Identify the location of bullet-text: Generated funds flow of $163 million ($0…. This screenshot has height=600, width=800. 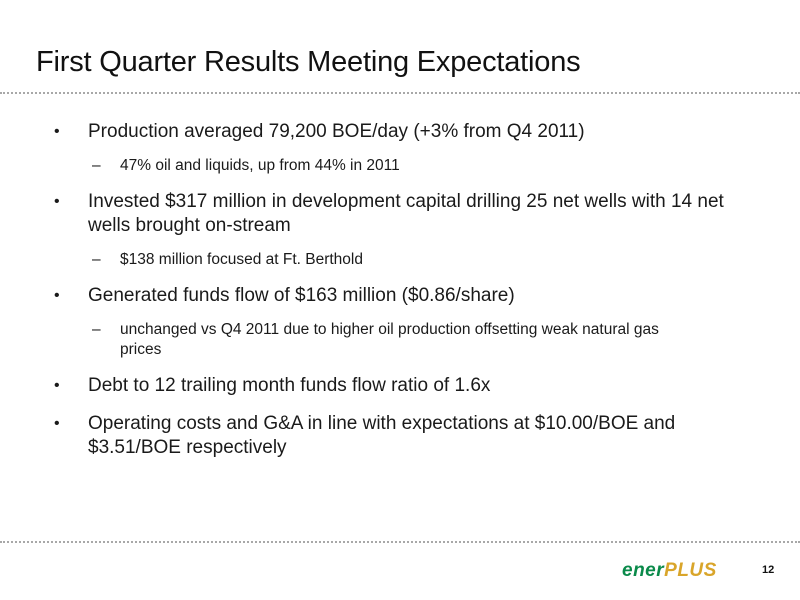
(301, 295).